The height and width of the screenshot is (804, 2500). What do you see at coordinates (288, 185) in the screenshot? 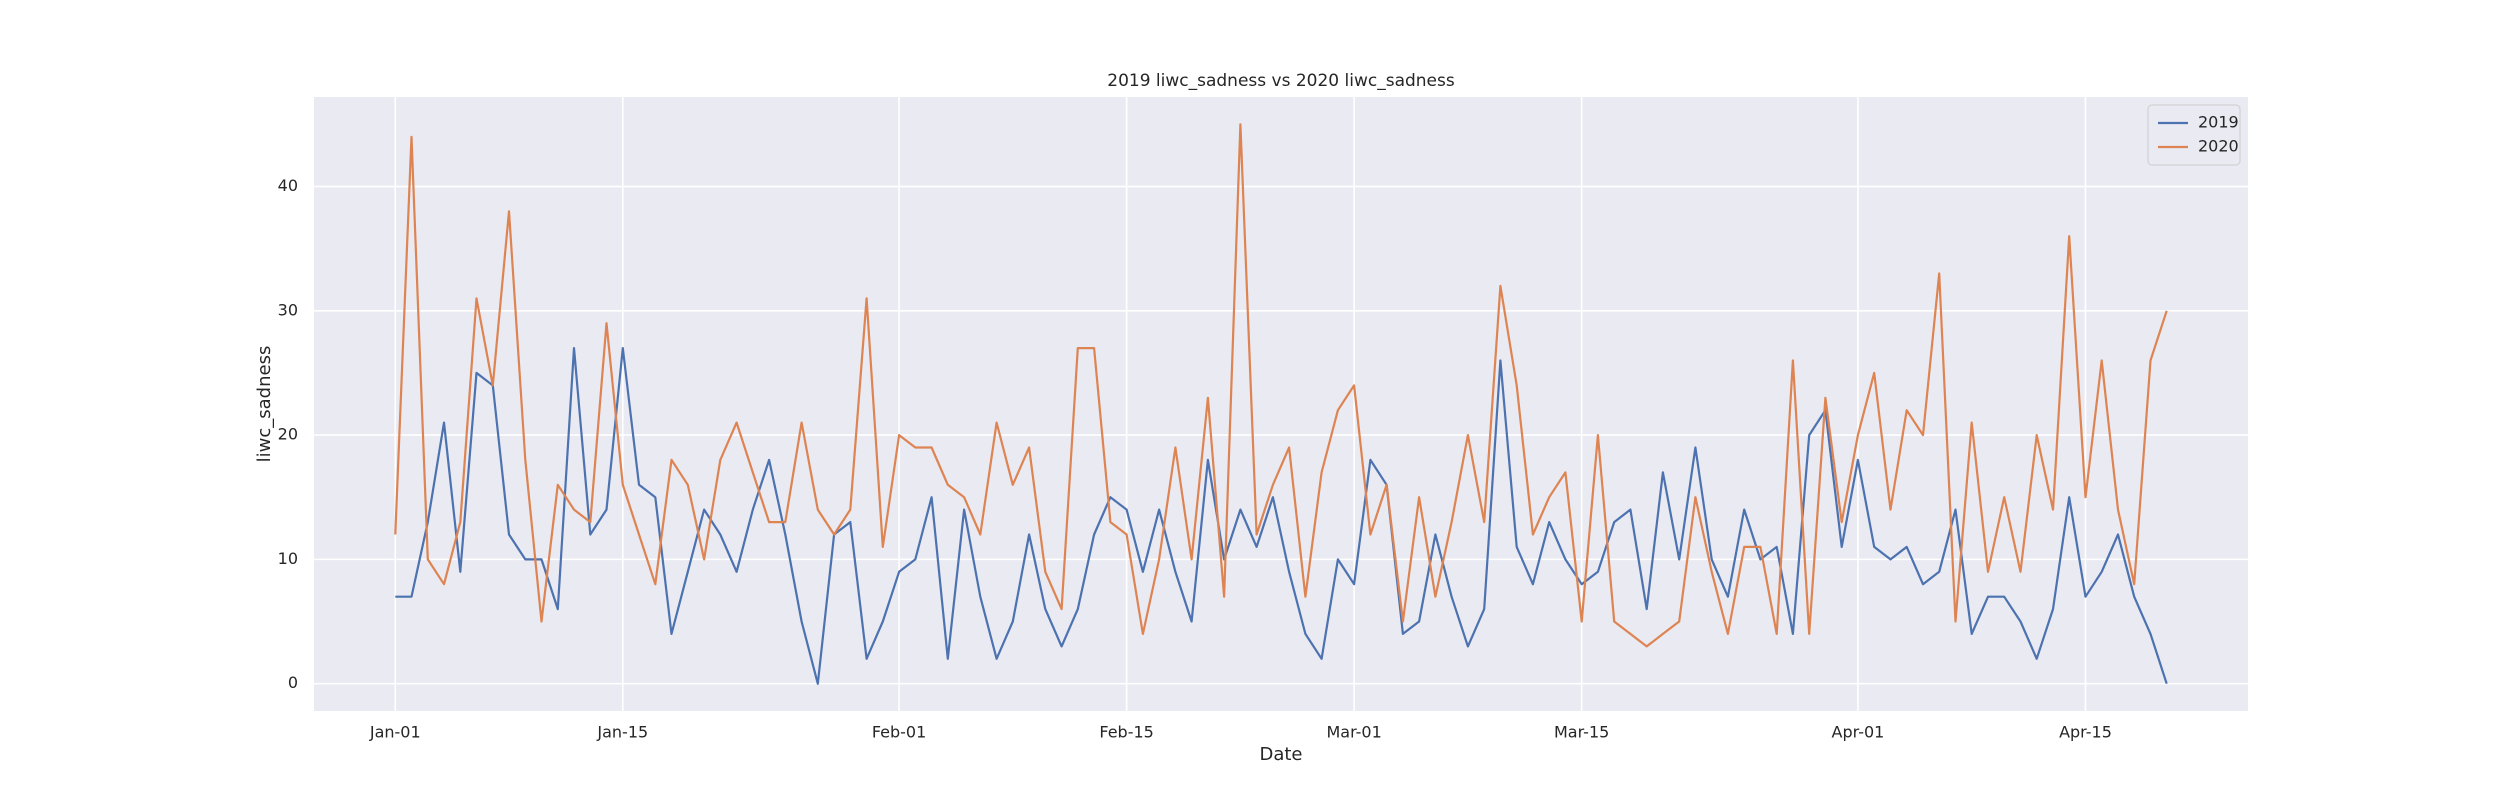
I see `y-tick-label: 40` at bounding box center [288, 185].